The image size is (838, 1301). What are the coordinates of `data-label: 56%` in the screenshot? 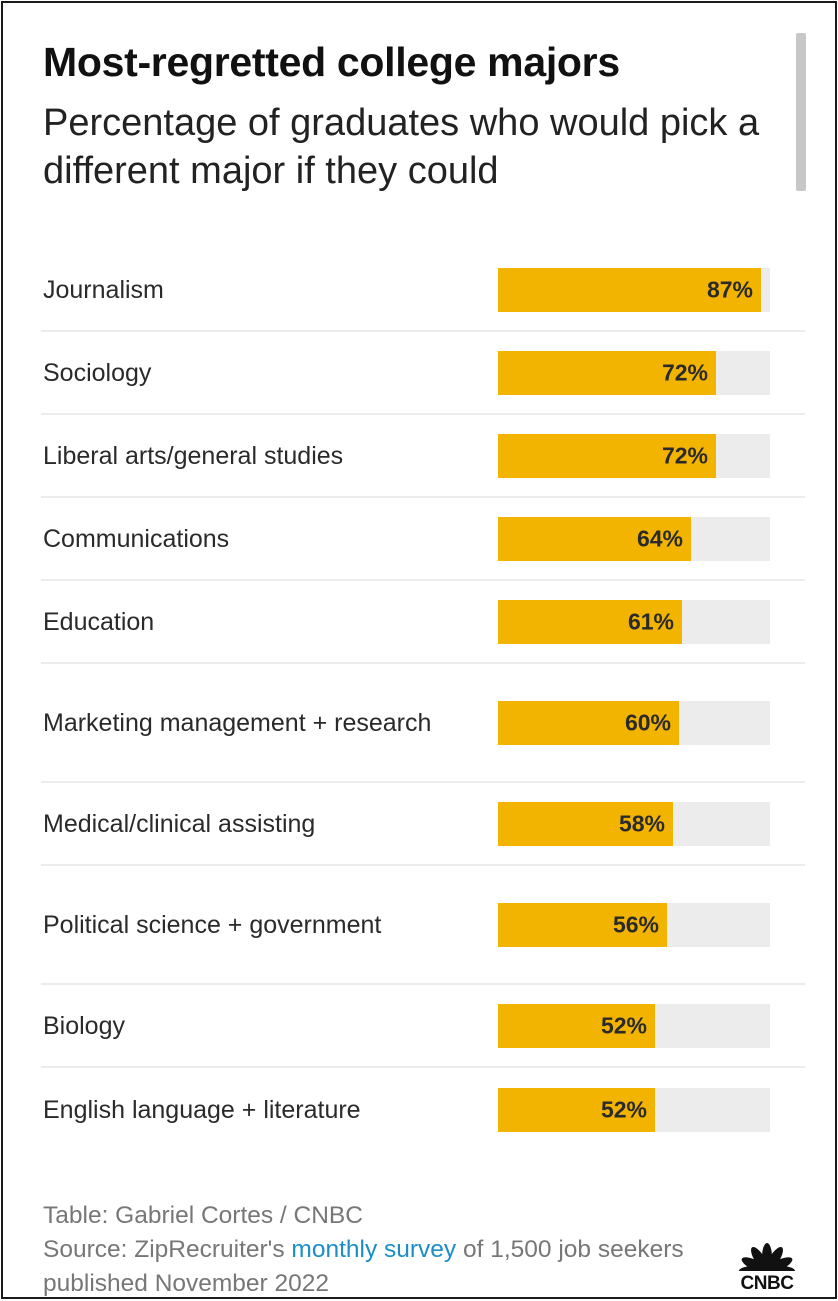 It's located at (635, 924).